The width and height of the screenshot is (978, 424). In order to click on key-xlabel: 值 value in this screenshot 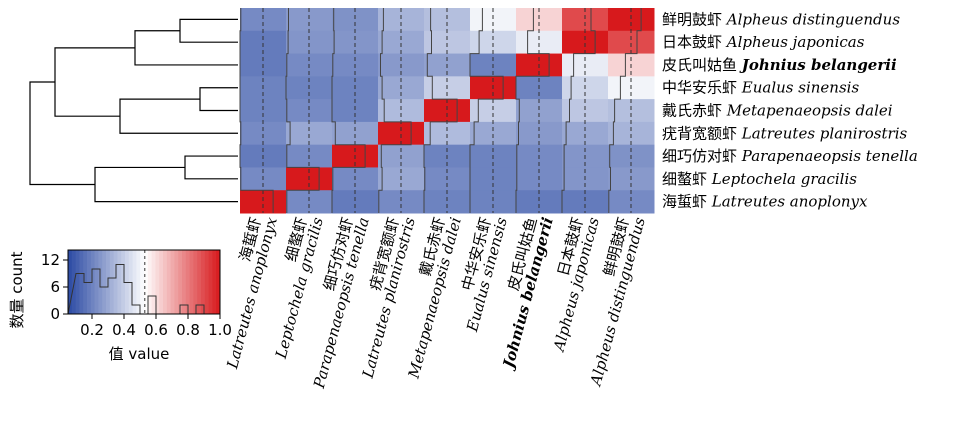, I will do `click(139, 354)`.